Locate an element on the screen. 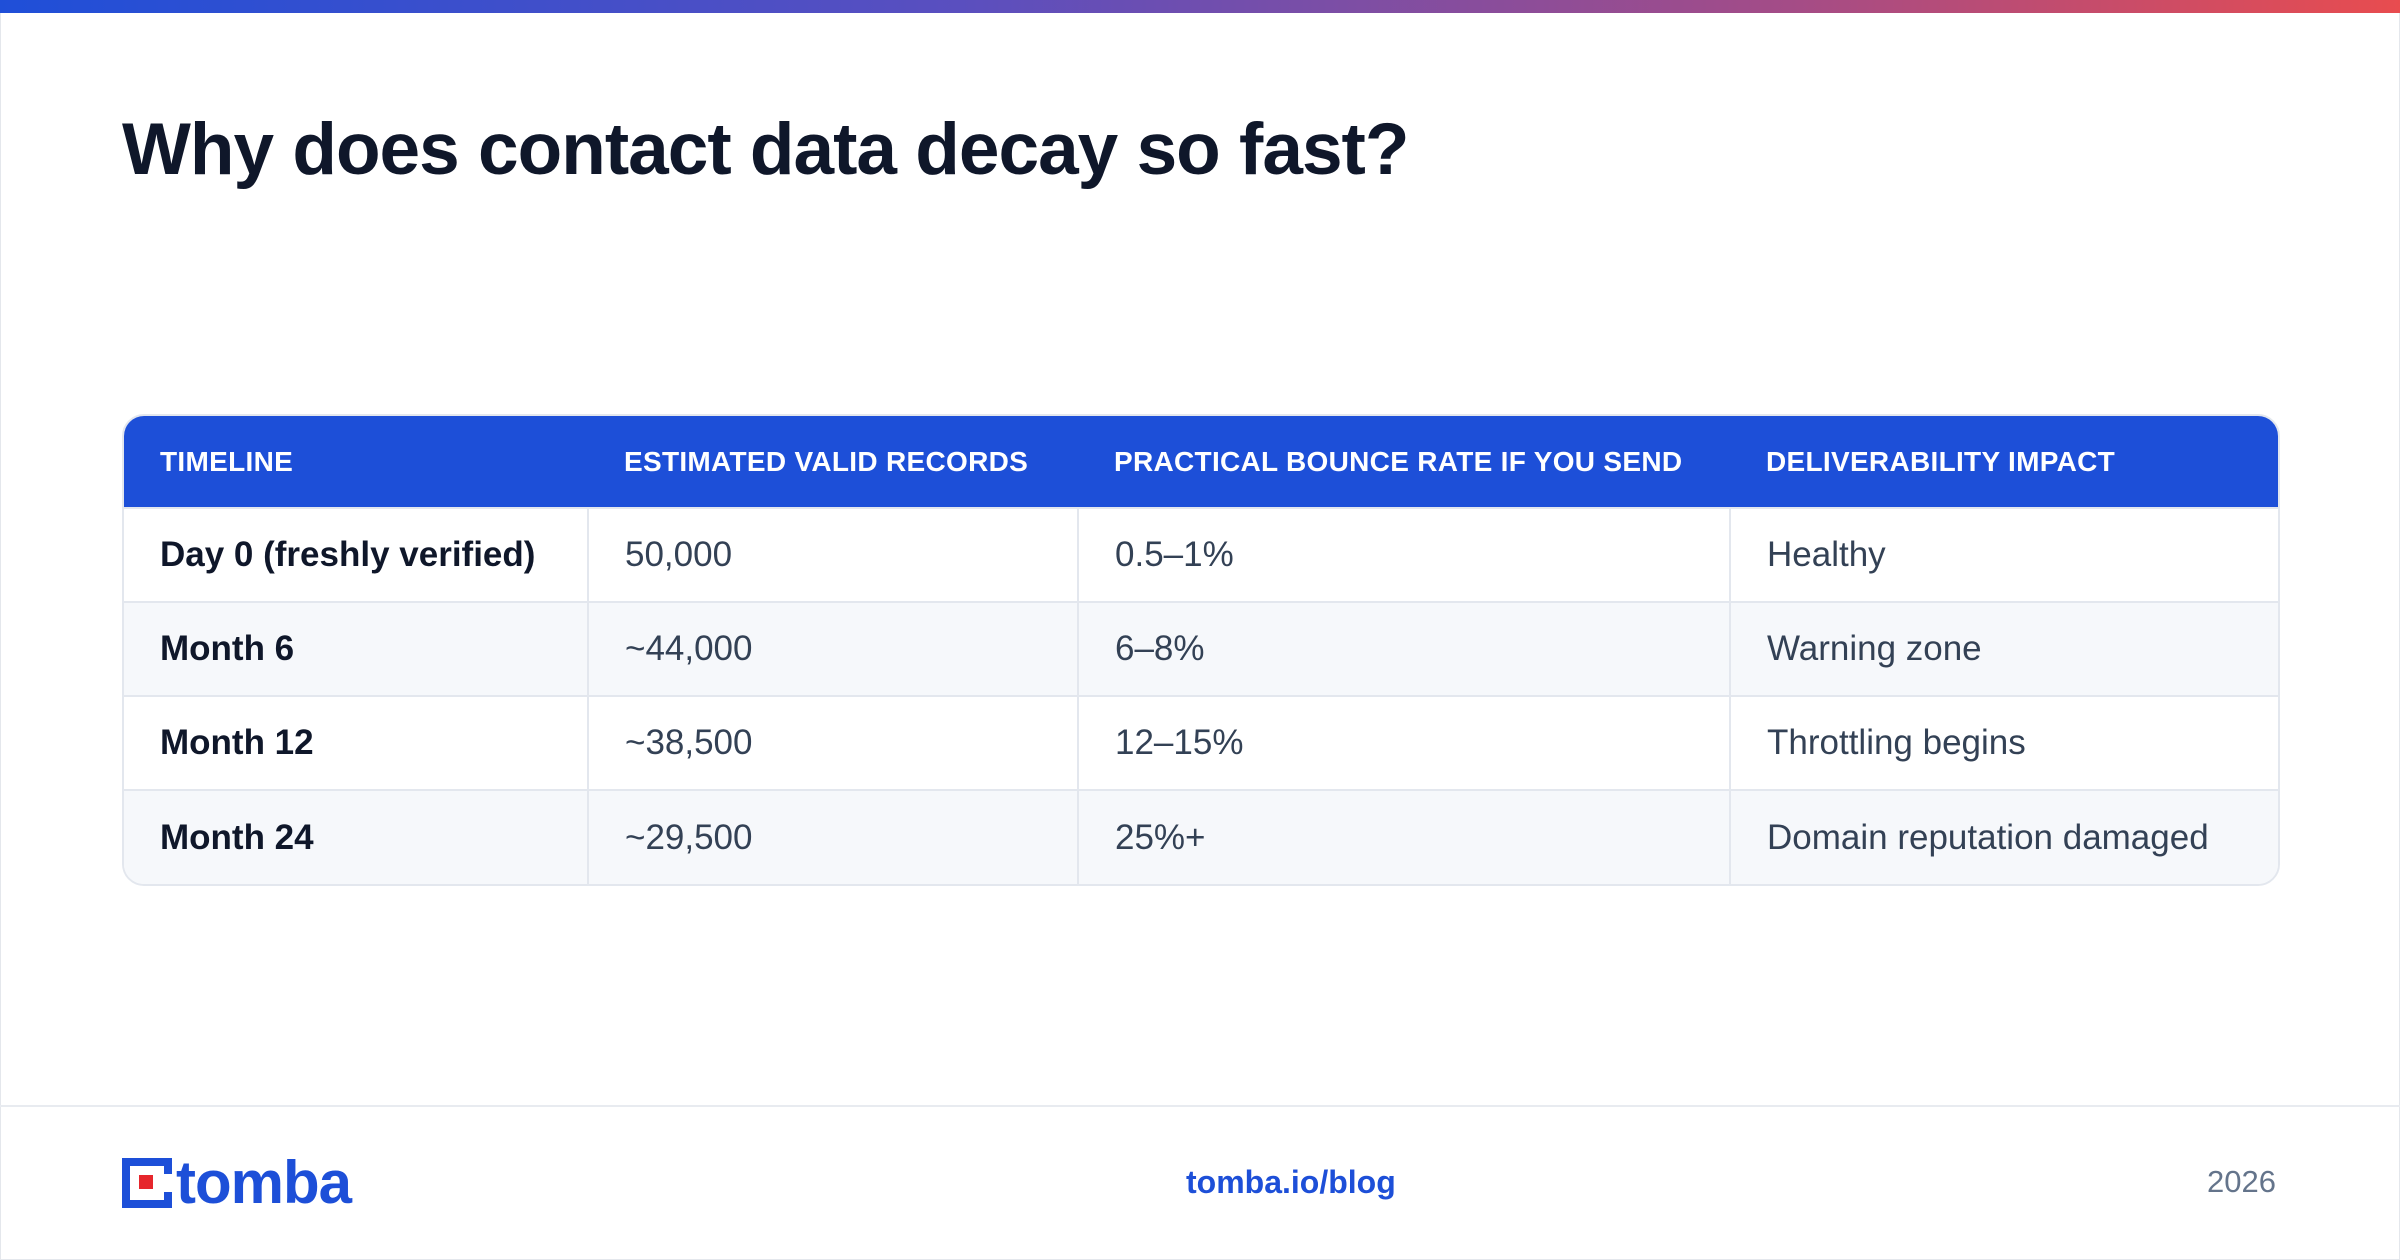 The image size is (2400, 1260). valid-records-cell: ~44,000 is located at coordinates (832, 648).